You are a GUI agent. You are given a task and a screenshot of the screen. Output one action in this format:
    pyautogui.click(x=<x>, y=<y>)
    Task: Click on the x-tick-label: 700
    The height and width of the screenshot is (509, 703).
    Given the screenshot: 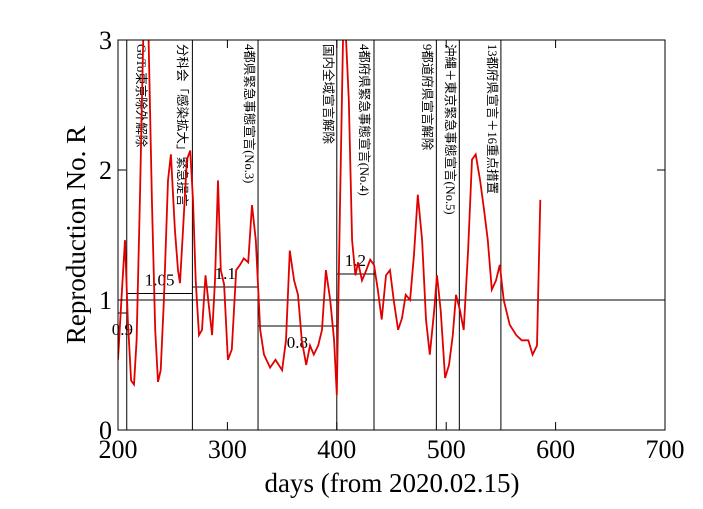 What is the action you would take?
    pyautogui.click(x=665, y=449)
    